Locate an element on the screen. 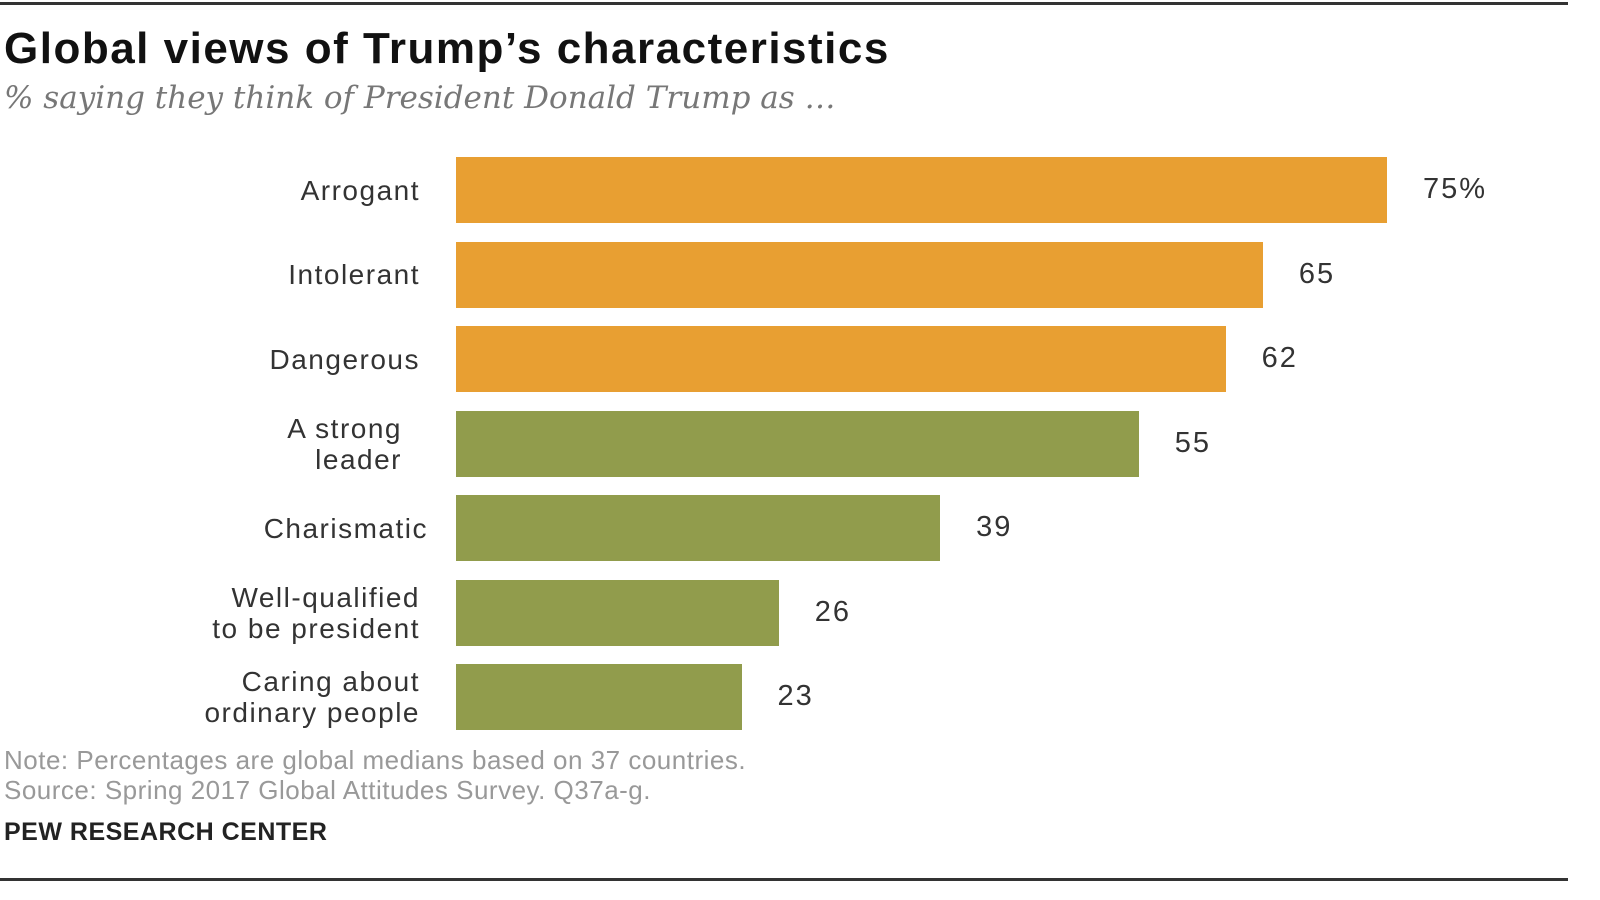 This screenshot has width=1600, height=900. category-label-line: ordinary people is located at coordinates (312, 712).